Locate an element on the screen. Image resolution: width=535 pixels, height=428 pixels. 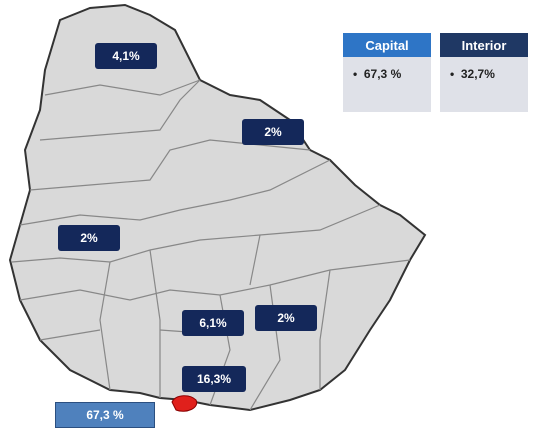
capital-label: 67,3 % is located at coordinates (105, 415).